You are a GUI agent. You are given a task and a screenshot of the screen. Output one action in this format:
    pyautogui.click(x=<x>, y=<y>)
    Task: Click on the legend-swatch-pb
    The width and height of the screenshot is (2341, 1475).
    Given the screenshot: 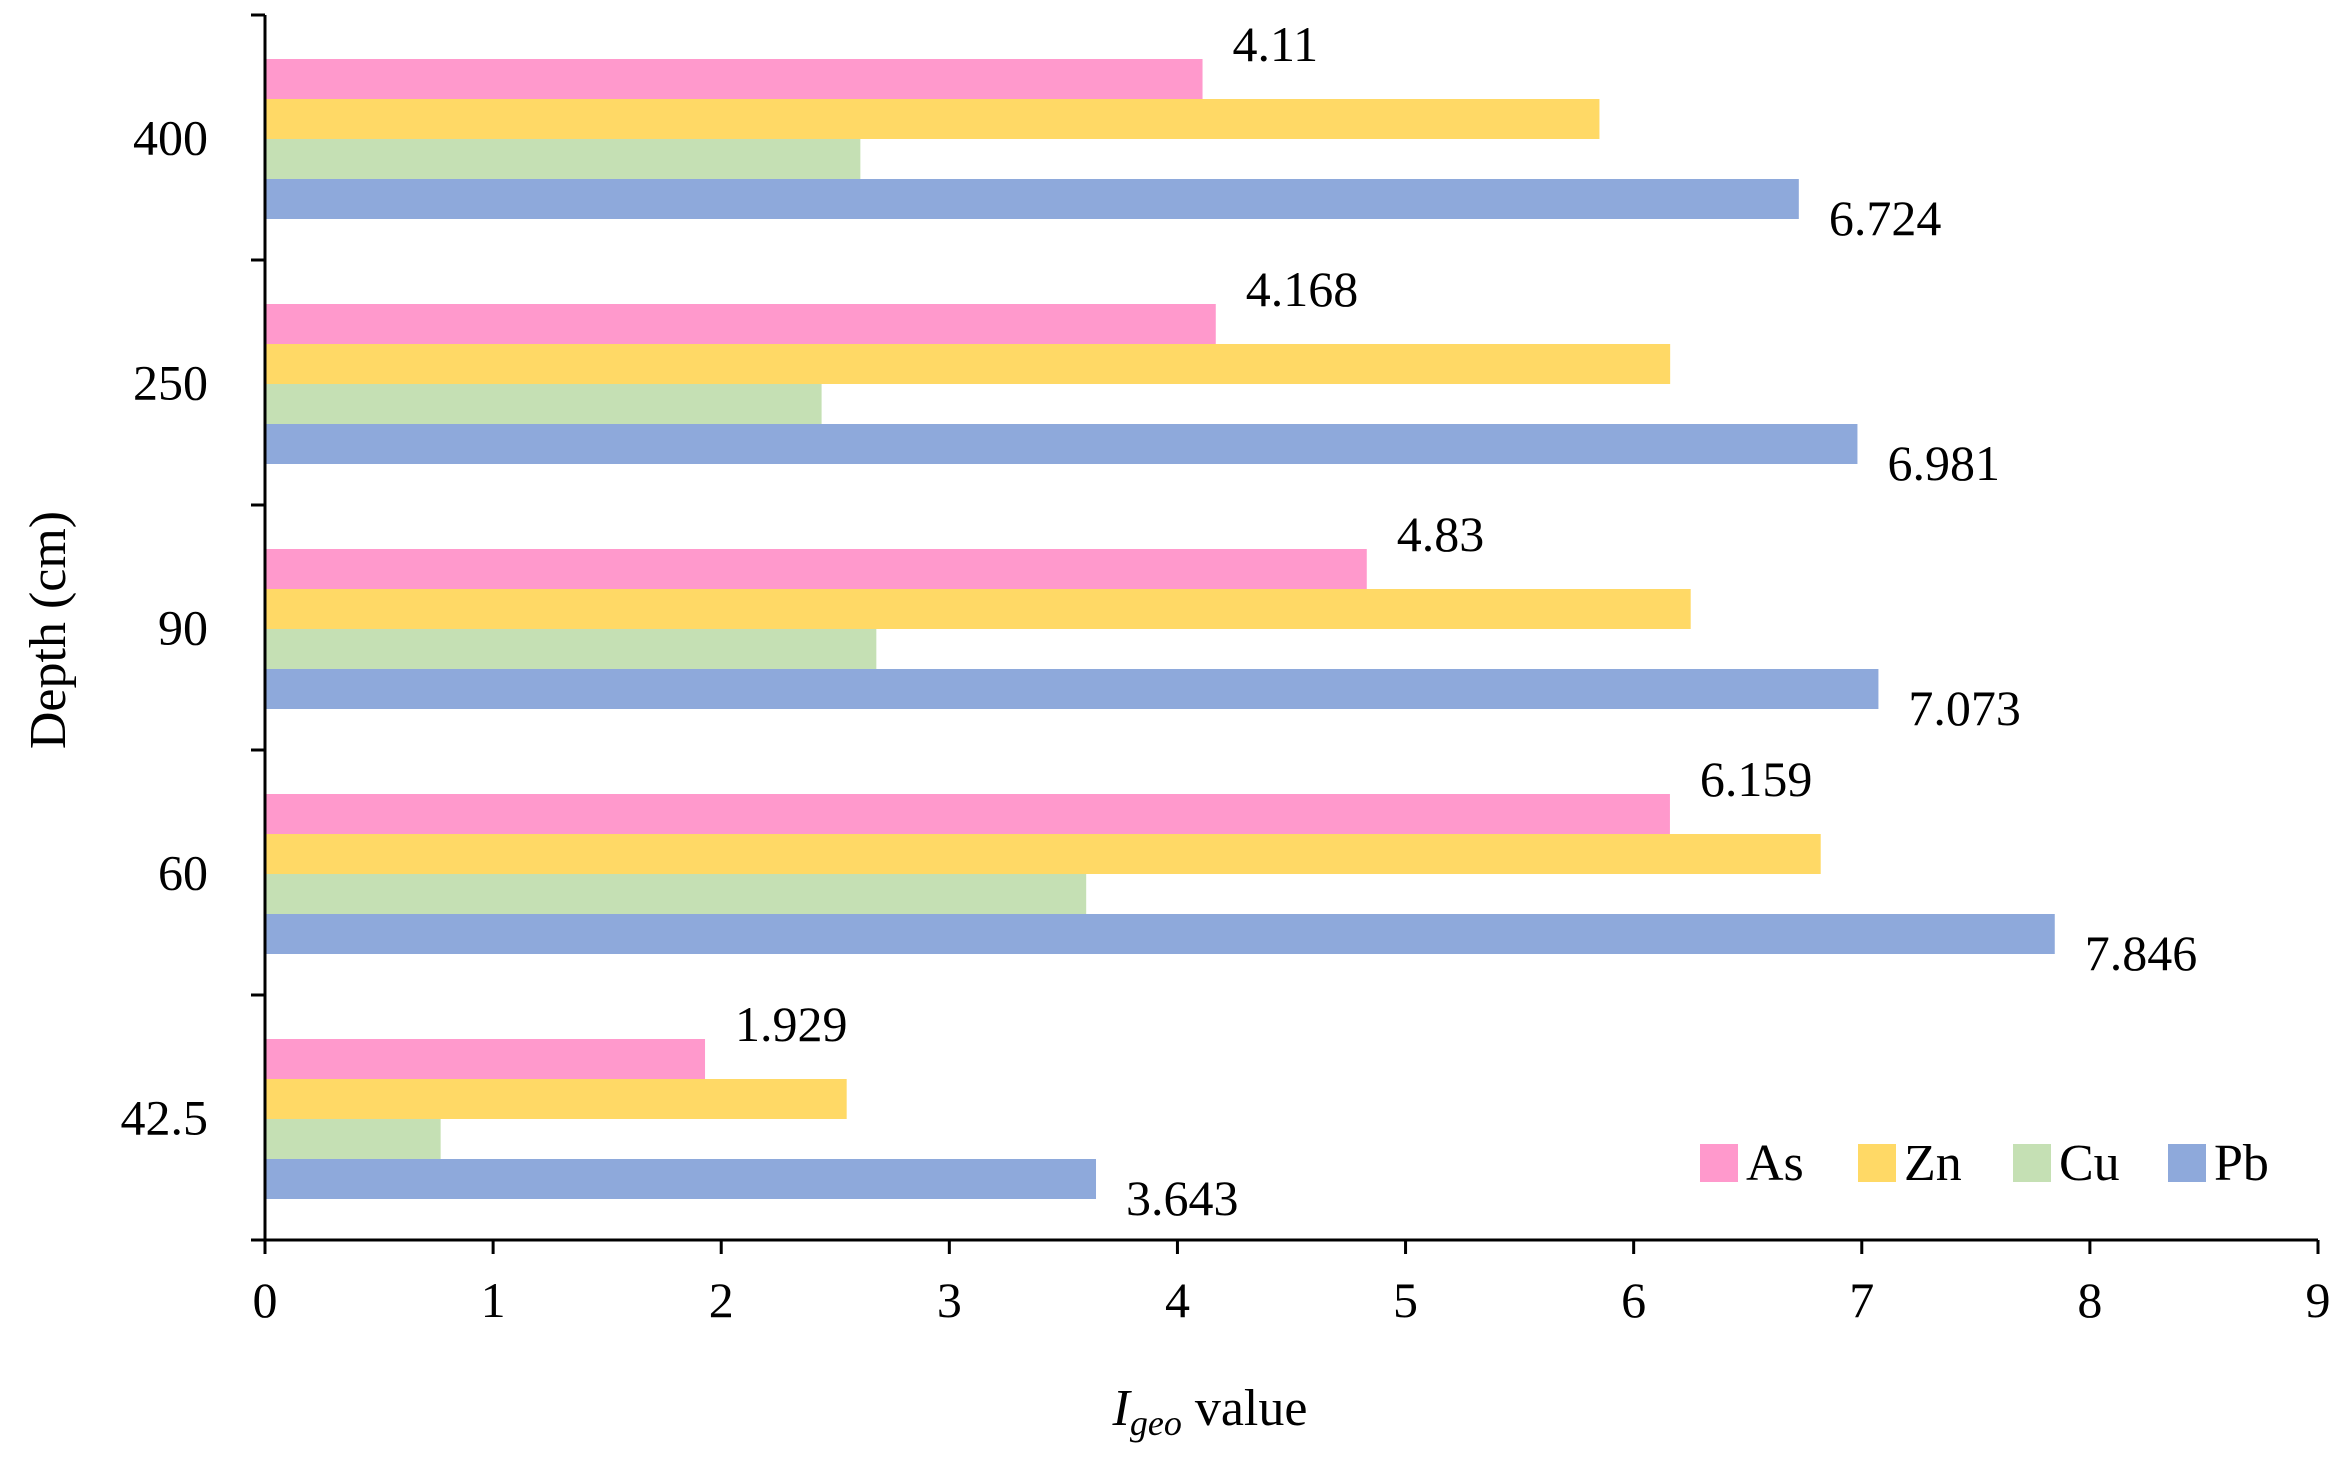 What is the action you would take?
    pyautogui.click(x=2187, y=1163)
    